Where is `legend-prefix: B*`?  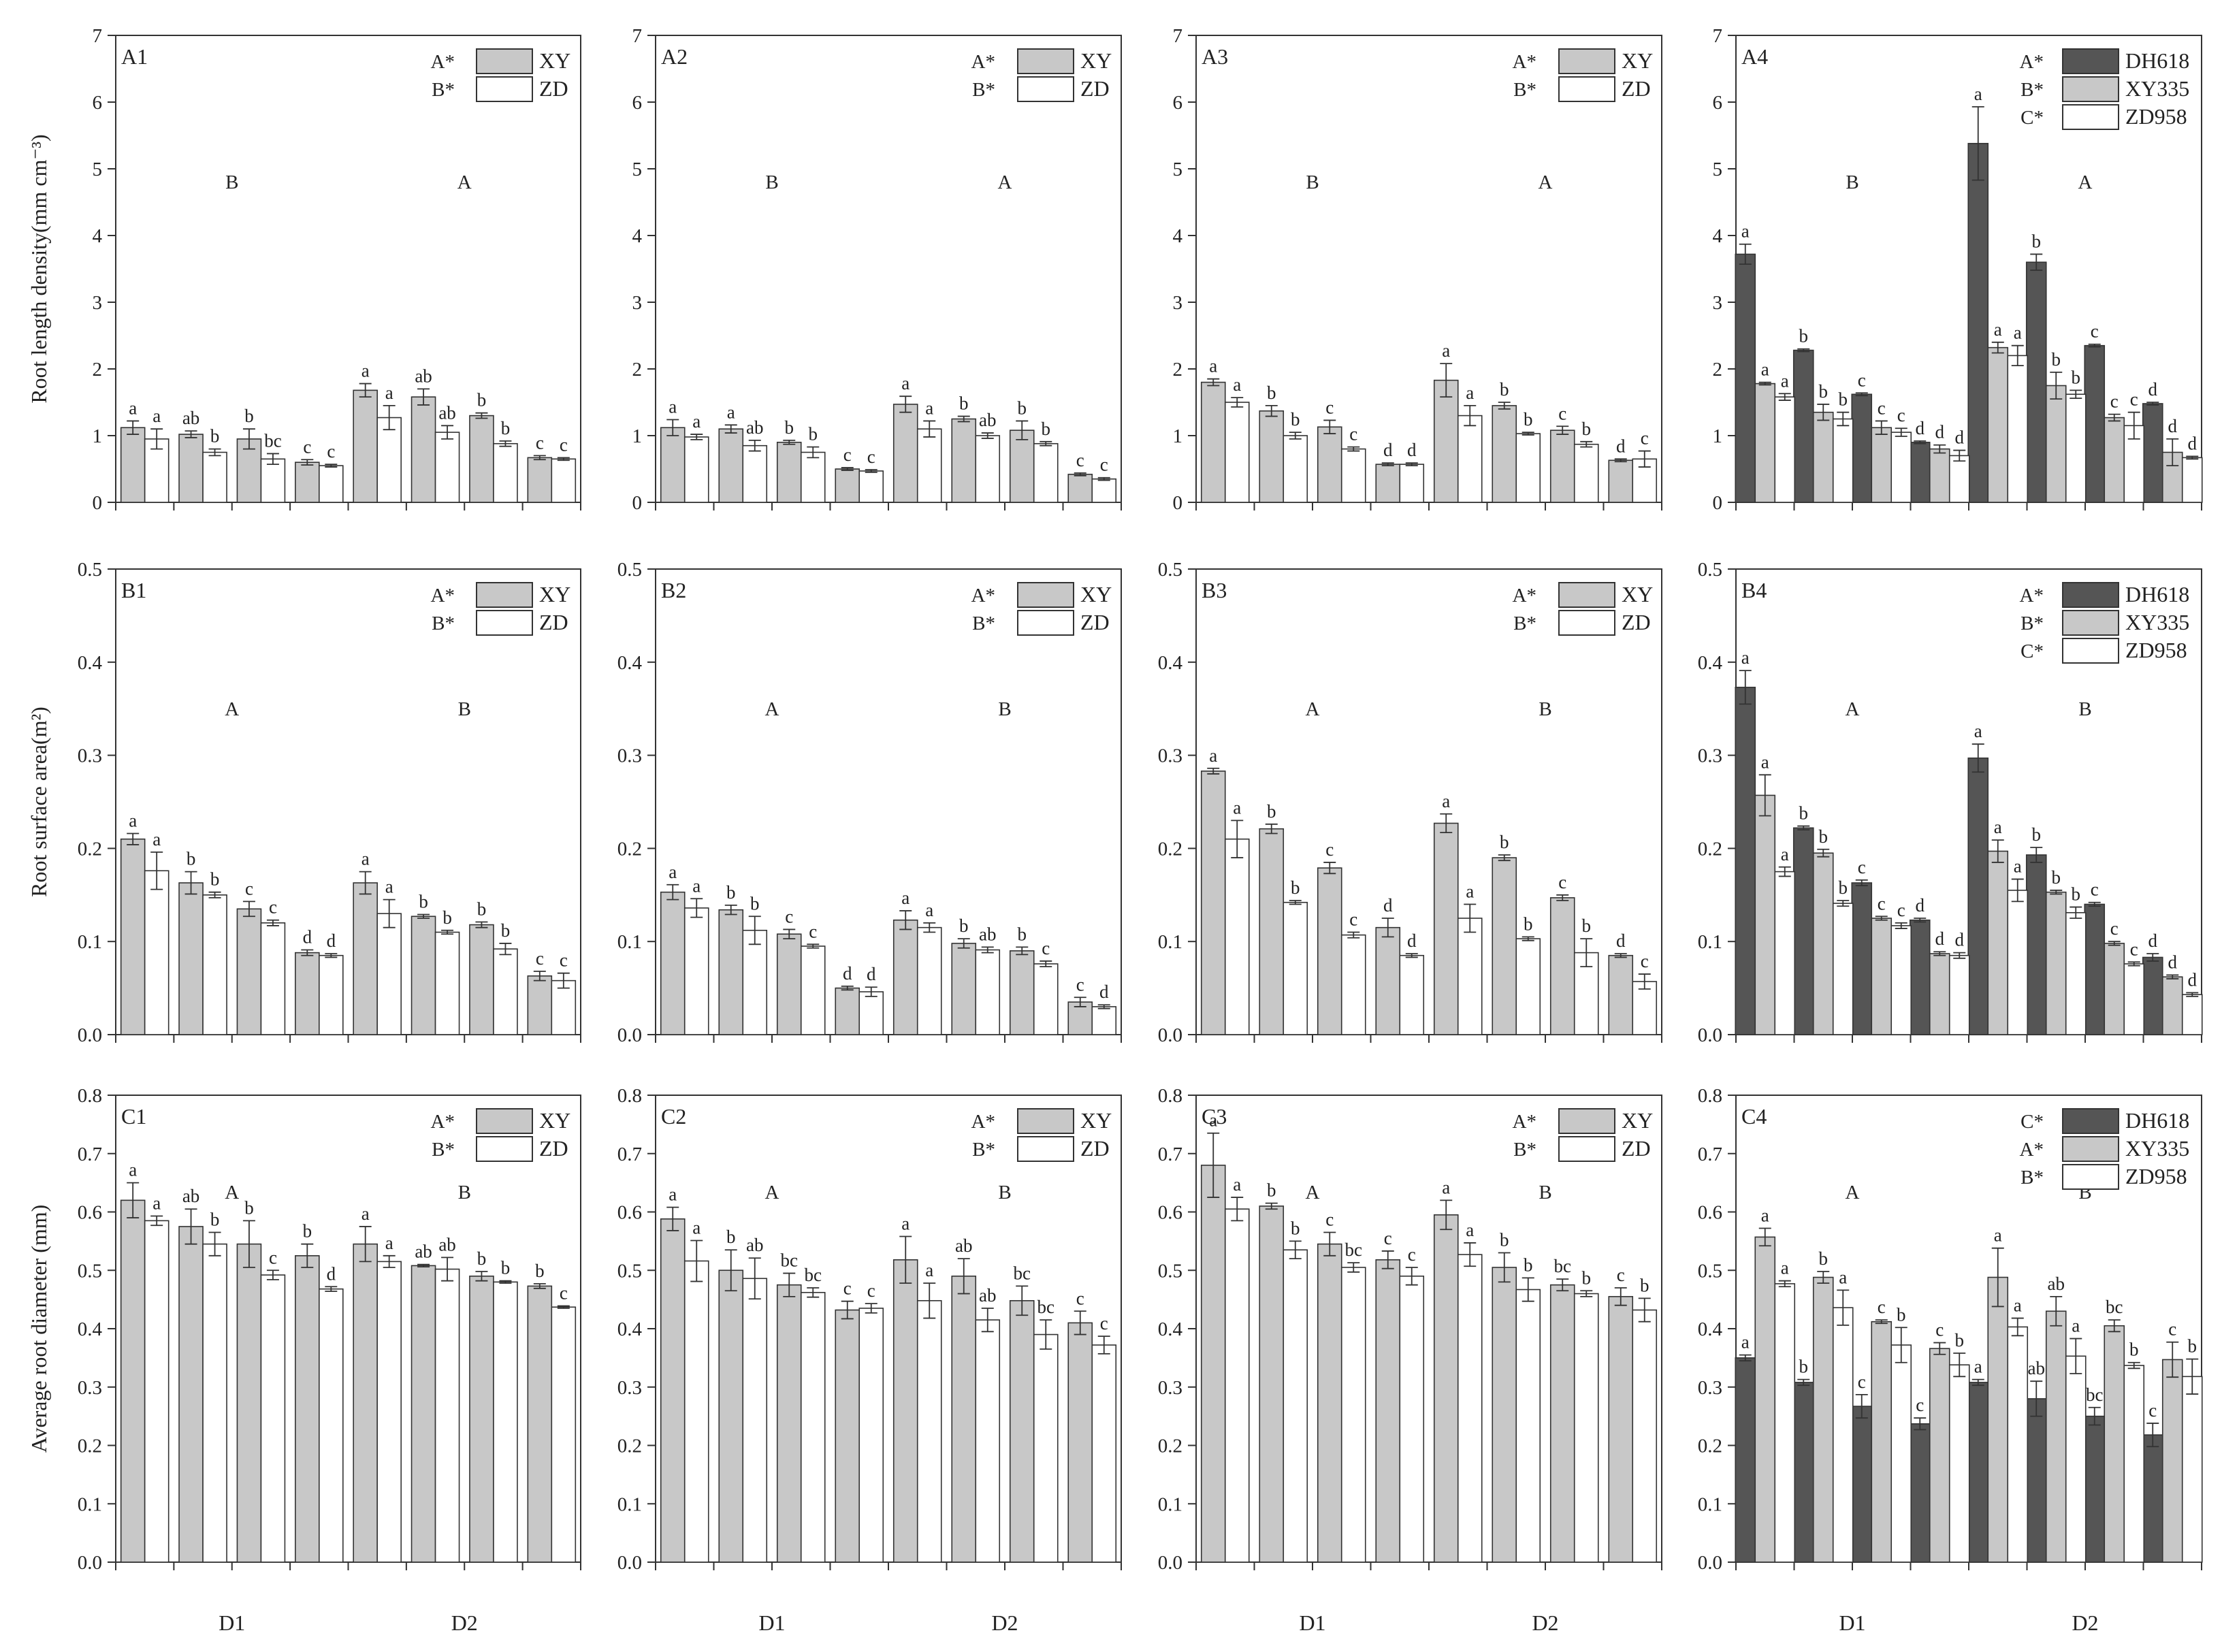 legend-prefix: B* is located at coordinates (444, 1150).